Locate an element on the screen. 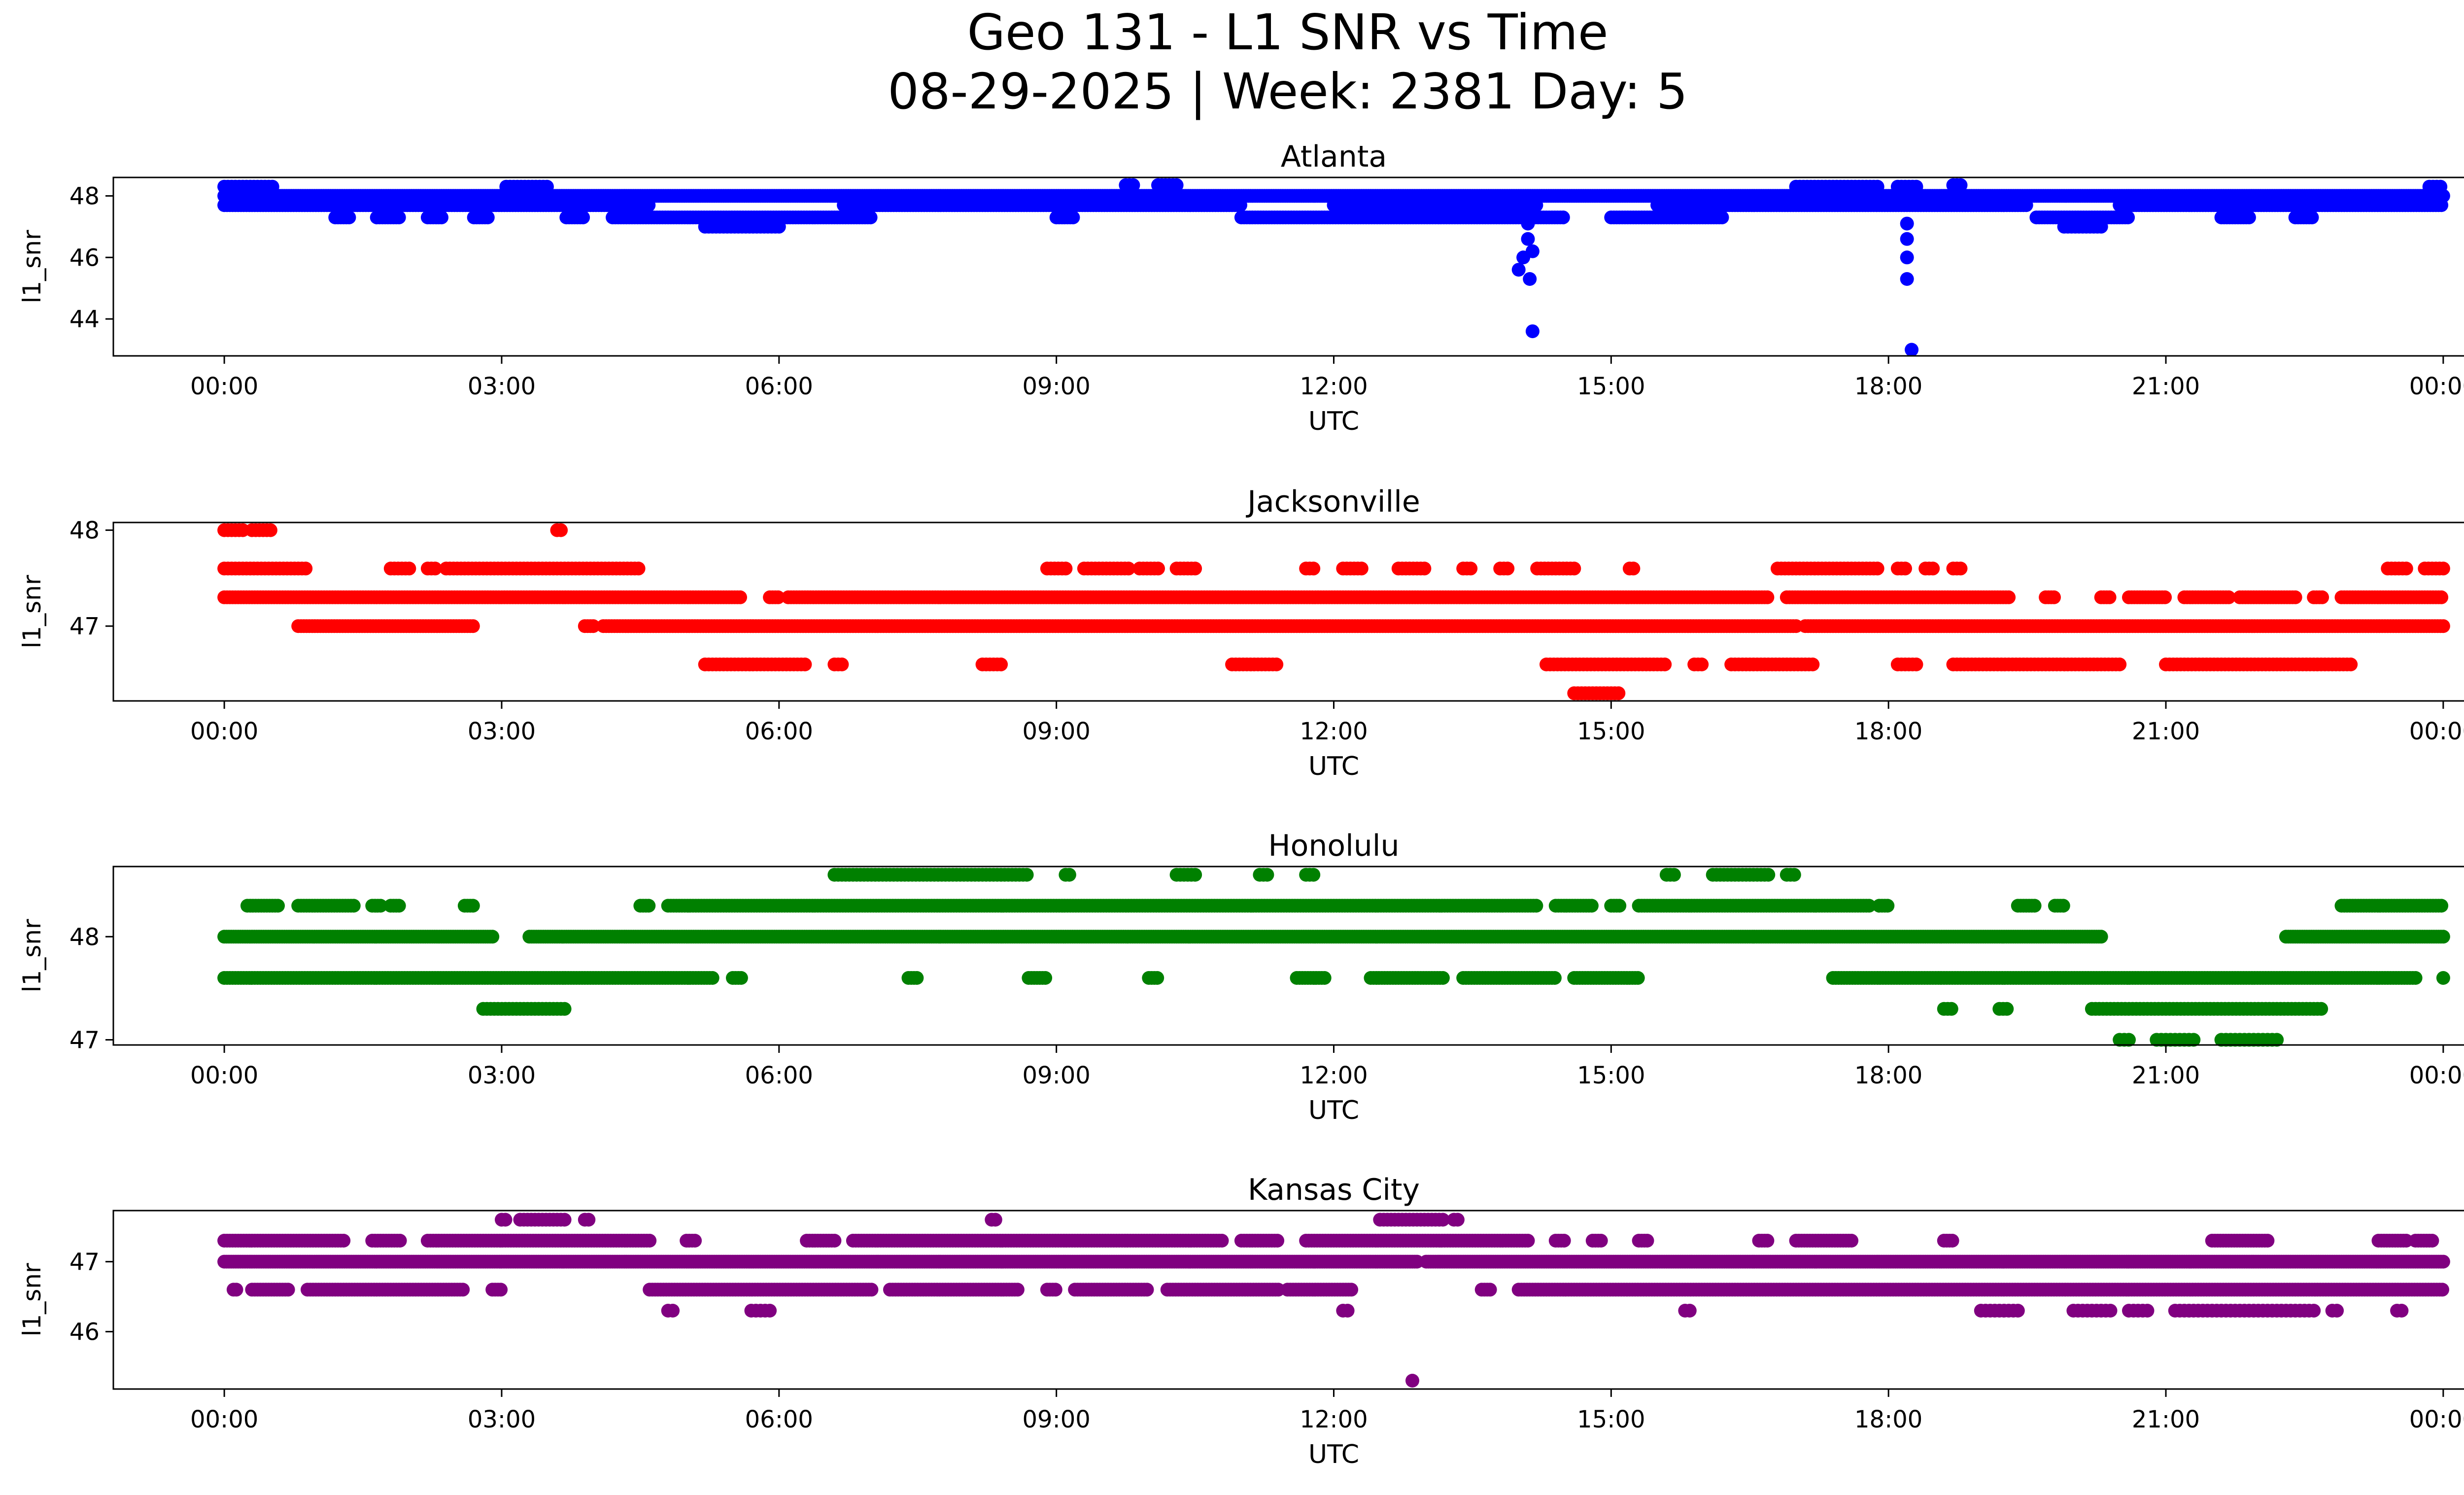  axes-frame is located at coordinates (1288, 612).